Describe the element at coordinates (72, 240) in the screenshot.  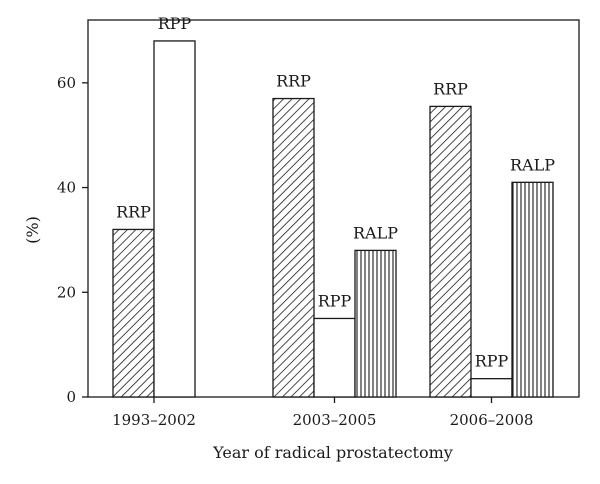
I see `y-axis-ticks: 0 20 40 60` at that location.